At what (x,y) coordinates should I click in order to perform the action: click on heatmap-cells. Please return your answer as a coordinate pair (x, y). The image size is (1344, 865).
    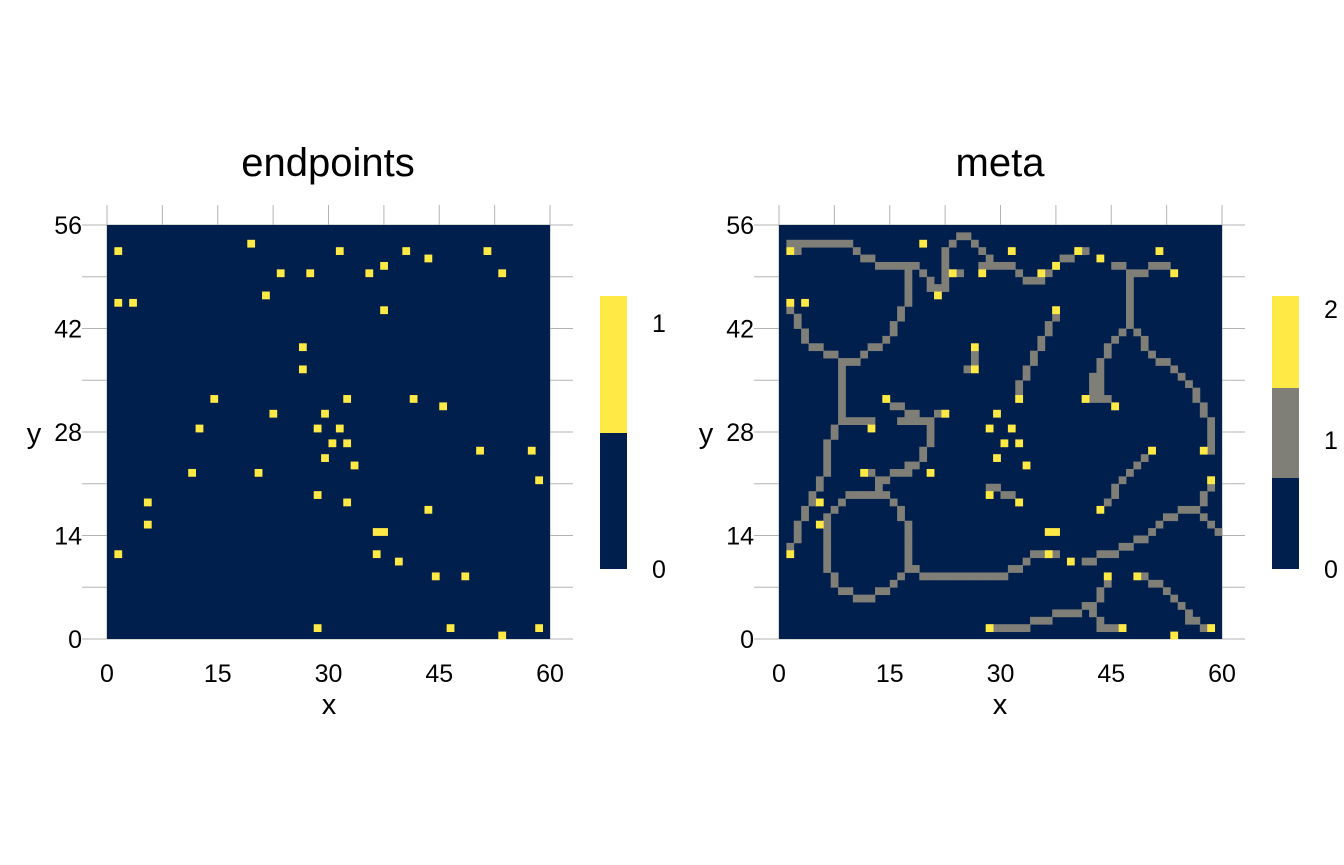
    Looking at the image, I should click on (329, 439).